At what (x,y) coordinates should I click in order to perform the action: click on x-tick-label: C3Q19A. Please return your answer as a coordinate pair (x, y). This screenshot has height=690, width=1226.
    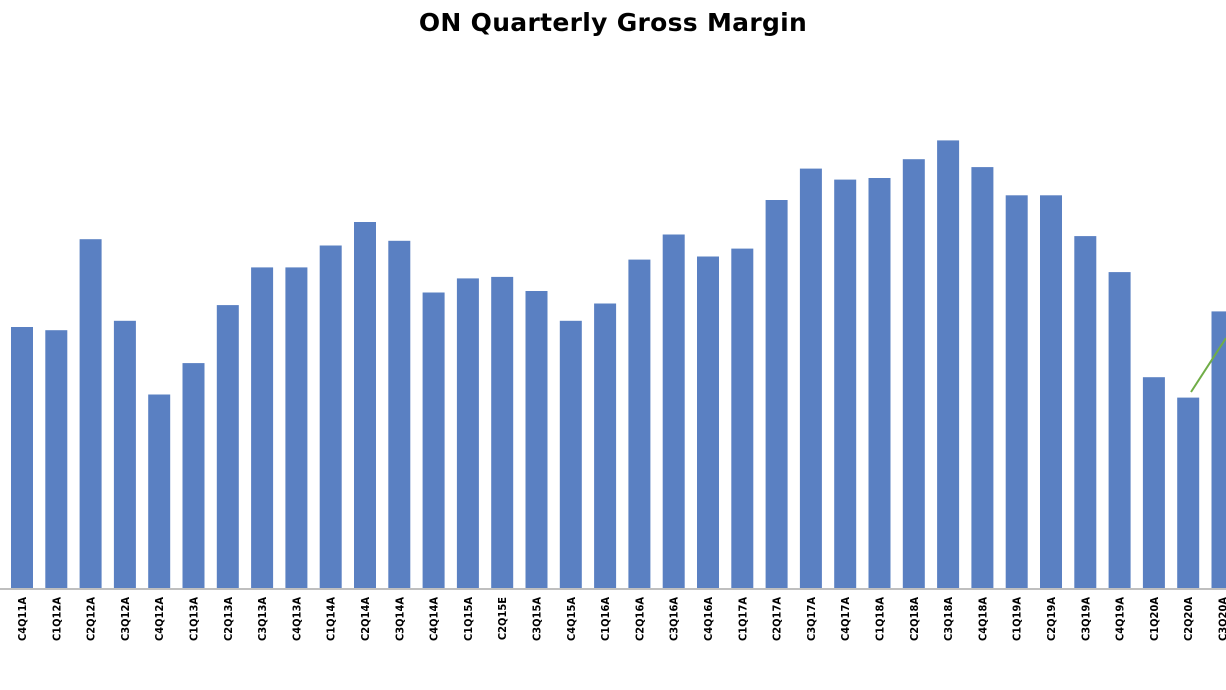
    Looking at the image, I should click on (1085, 619).